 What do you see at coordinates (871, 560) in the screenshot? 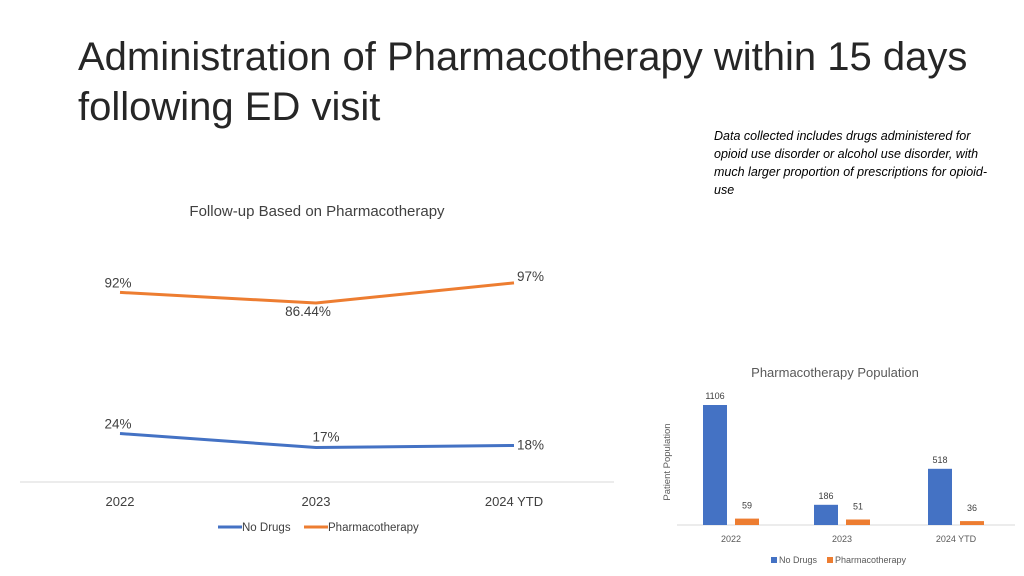
I see `bar-legend-label-pharmacotherapy: Pharmacotherapy` at bounding box center [871, 560].